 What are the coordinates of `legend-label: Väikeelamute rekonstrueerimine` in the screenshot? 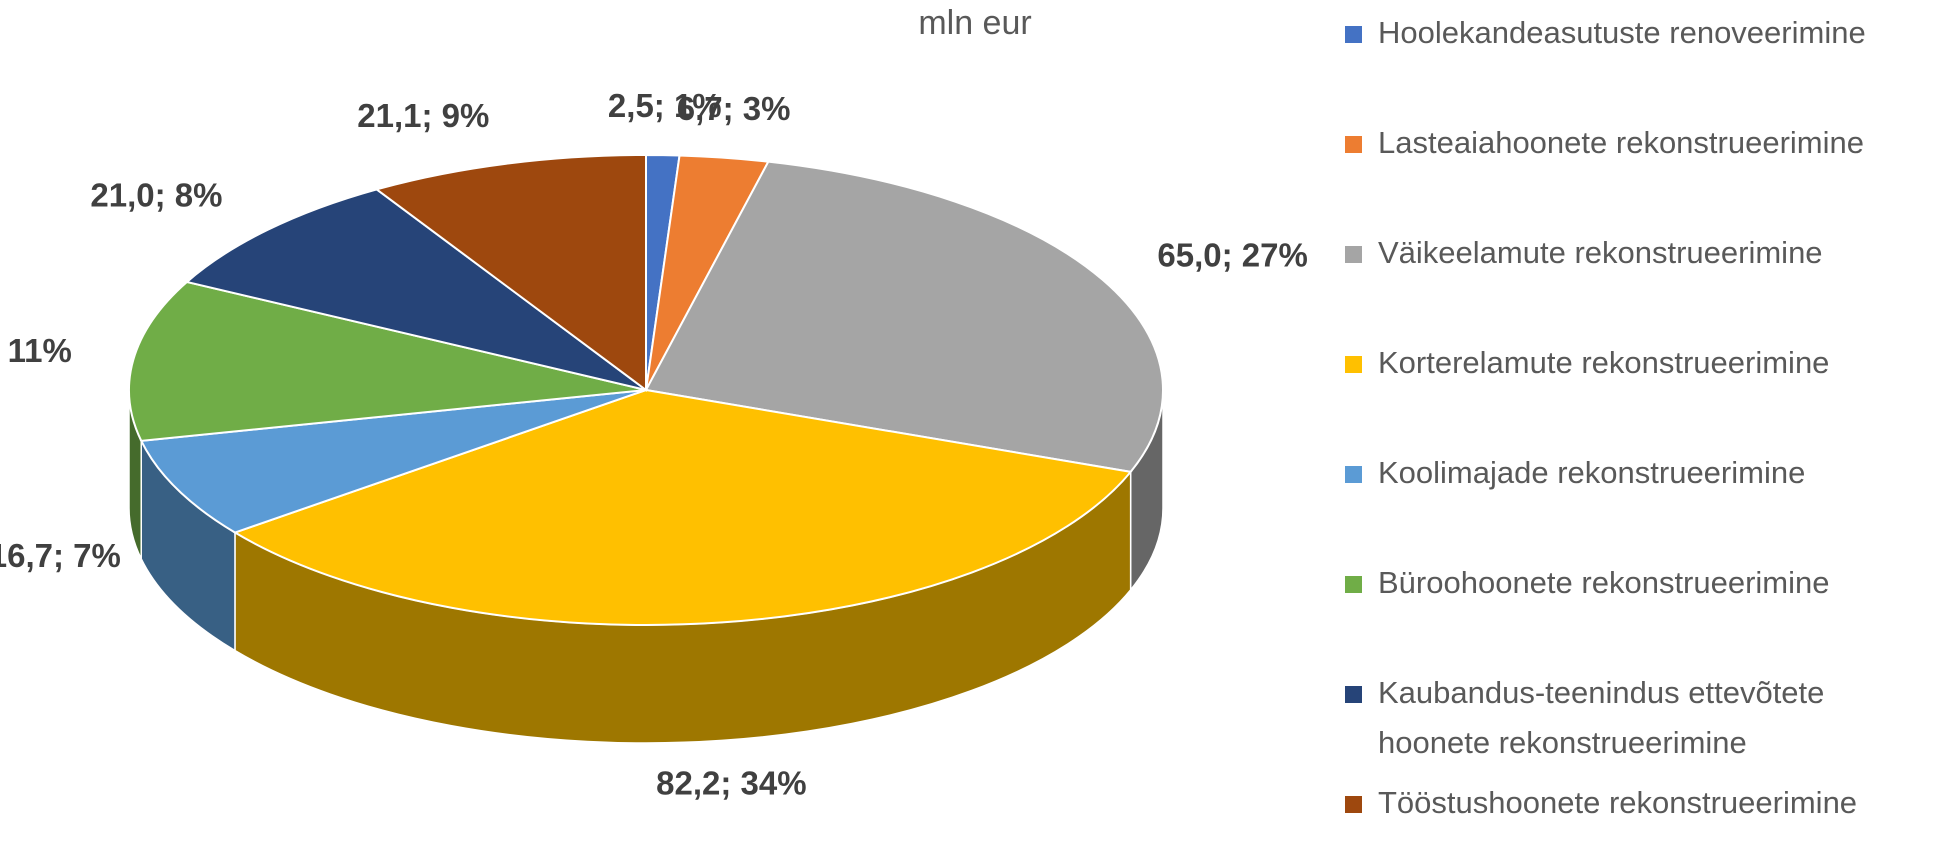 It's located at (1600, 252).